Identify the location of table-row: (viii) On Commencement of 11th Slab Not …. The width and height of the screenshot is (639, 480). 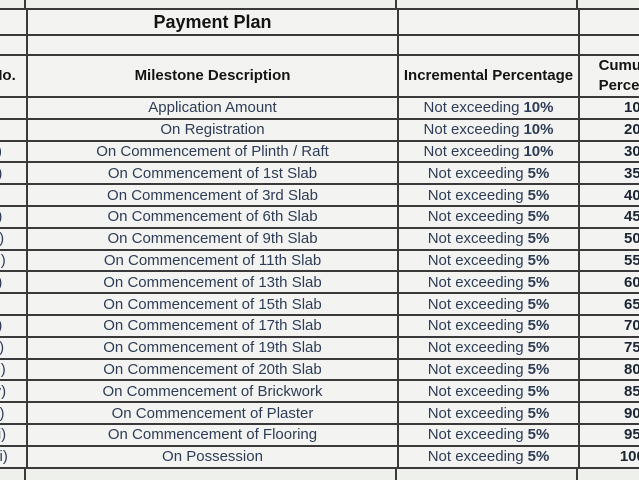
(319, 261).